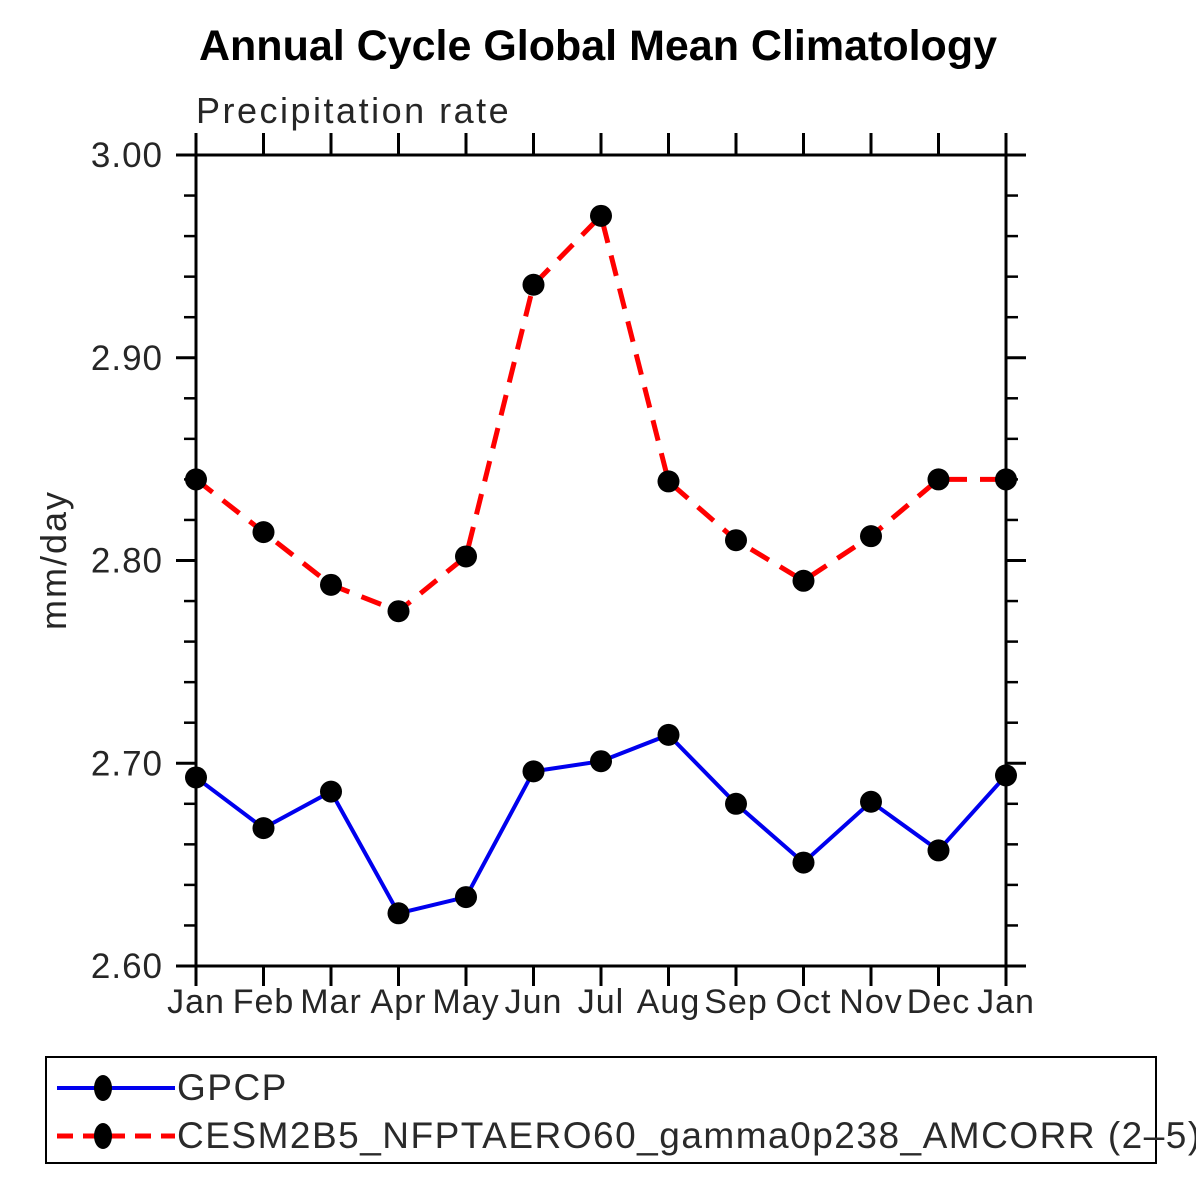  What do you see at coordinates (601, 1002) in the screenshot?
I see `month-label: Jul` at bounding box center [601, 1002].